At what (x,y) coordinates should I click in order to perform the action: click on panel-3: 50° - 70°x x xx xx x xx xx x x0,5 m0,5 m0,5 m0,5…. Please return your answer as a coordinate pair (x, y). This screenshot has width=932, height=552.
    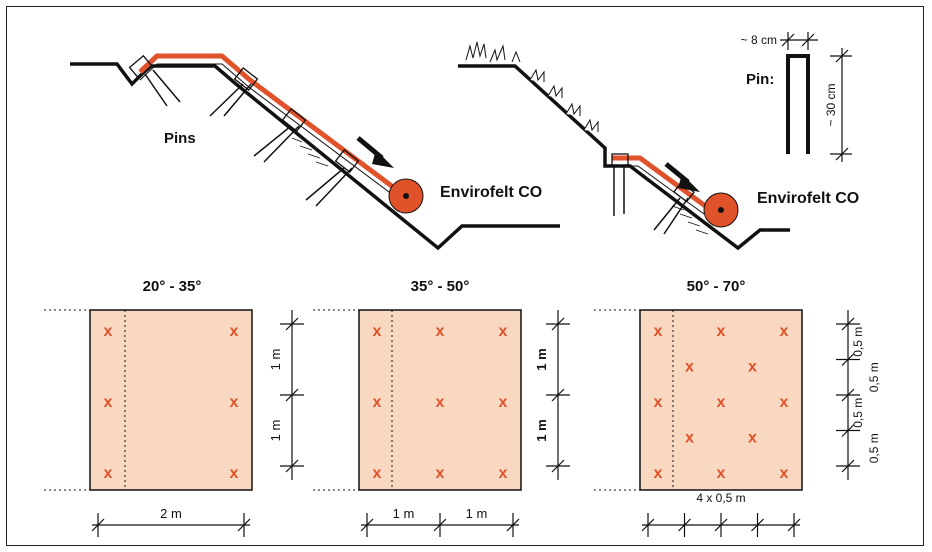
    Looking at the image, I should click on (737, 407).